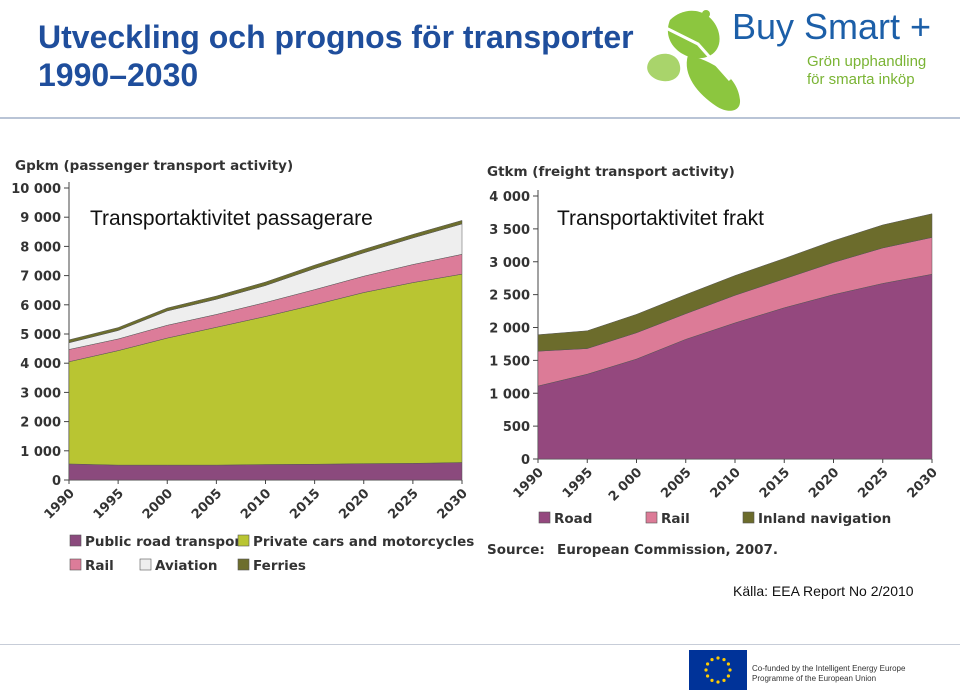 The height and width of the screenshot is (695, 960). I want to click on freight-y-tick-label: 2 500, so click(509, 296).